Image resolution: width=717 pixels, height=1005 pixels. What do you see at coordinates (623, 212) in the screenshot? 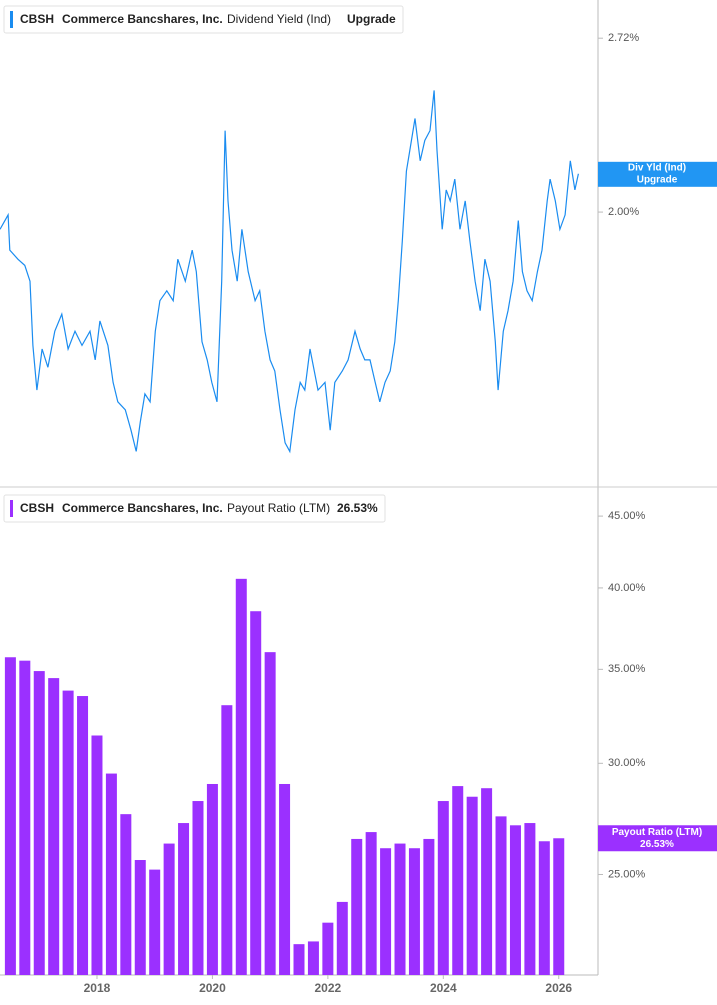
I see `y-tick-label: 2.00%` at bounding box center [623, 212].